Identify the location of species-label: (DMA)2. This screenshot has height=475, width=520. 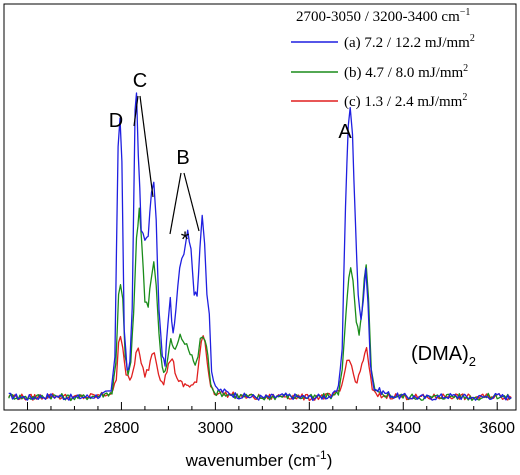
(443, 356).